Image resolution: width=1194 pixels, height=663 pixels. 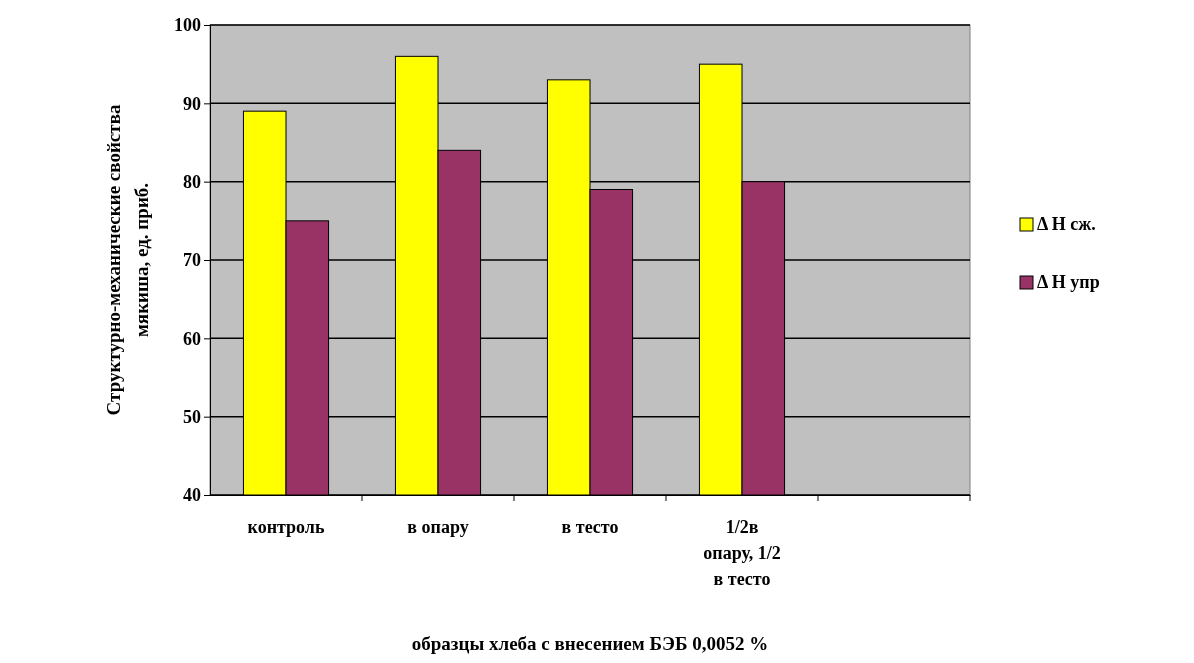 I want to click on y-tick-label: 50, so click(x=192, y=416).